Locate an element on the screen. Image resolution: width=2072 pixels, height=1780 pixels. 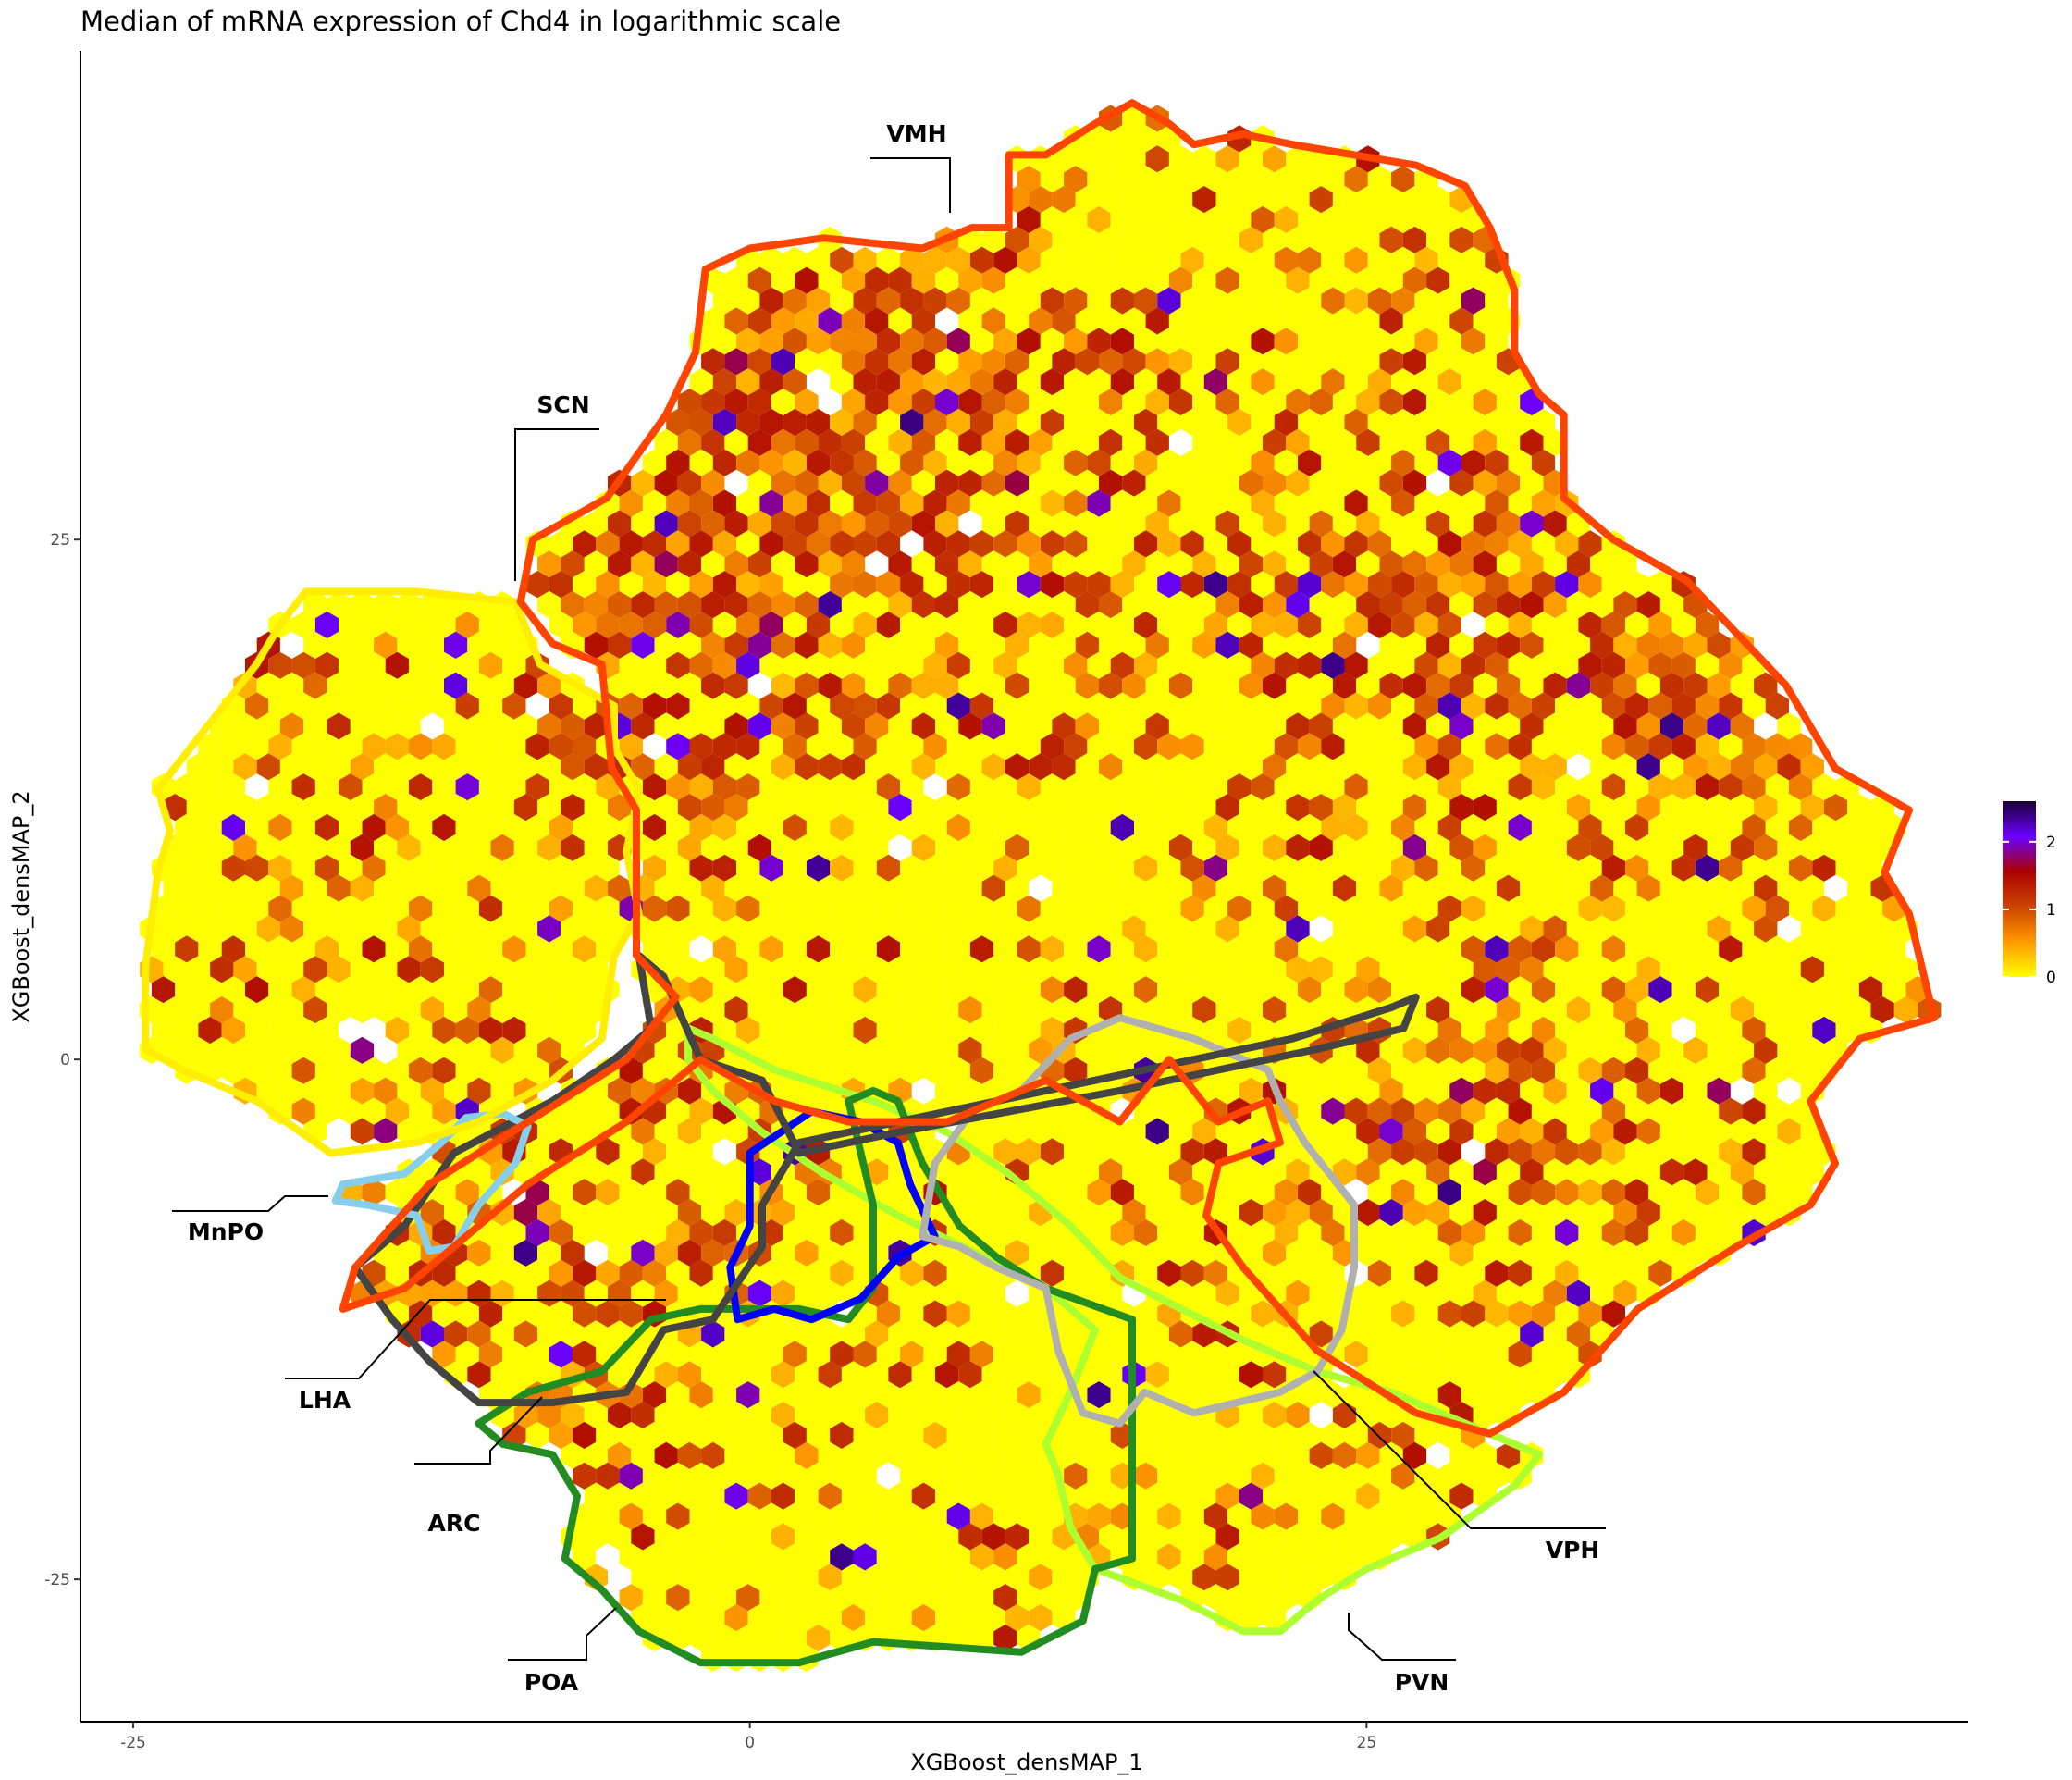
leader-line-poa is located at coordinates (562, 1634).